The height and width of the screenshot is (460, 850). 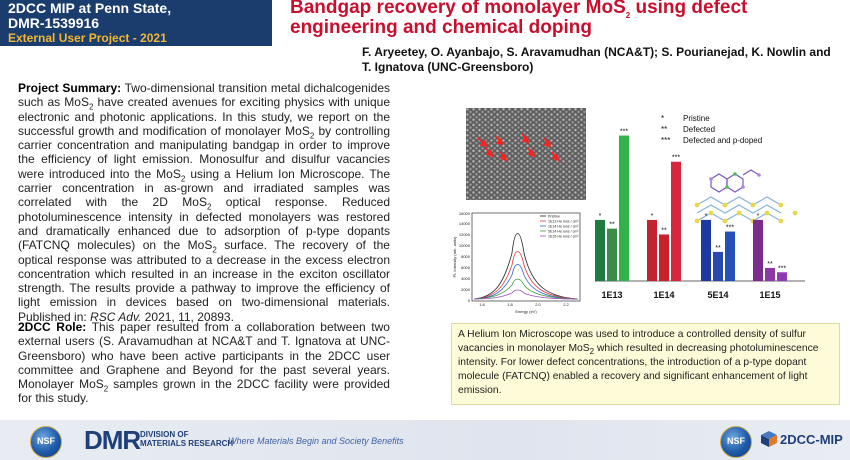 I want to click on molecule-illustration, so click(x=746, y=196).